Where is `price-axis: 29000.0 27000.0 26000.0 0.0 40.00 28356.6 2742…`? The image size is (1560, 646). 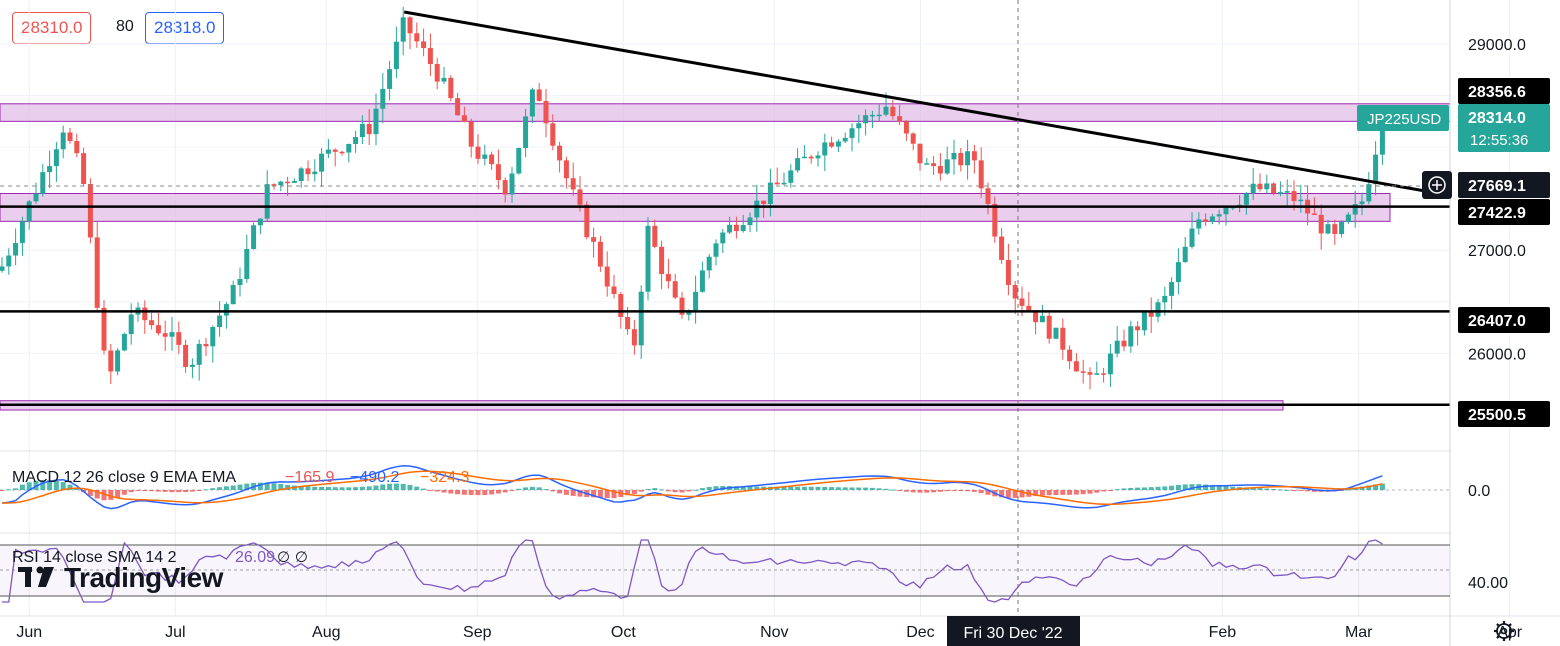
price-axis: 29000.0 27000.0 26000.0 0.0 40.00 28356.6 2742… is located at coordinates (1453, 314).